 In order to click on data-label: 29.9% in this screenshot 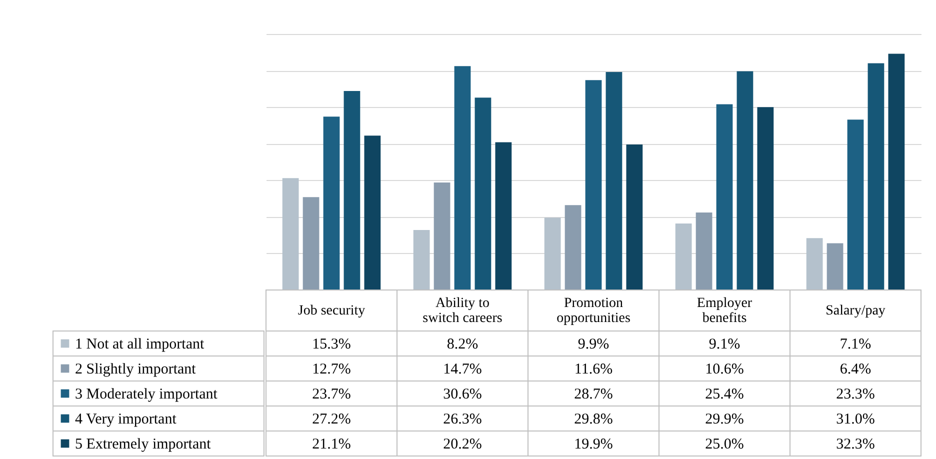, I will do `click(724, 420)`.